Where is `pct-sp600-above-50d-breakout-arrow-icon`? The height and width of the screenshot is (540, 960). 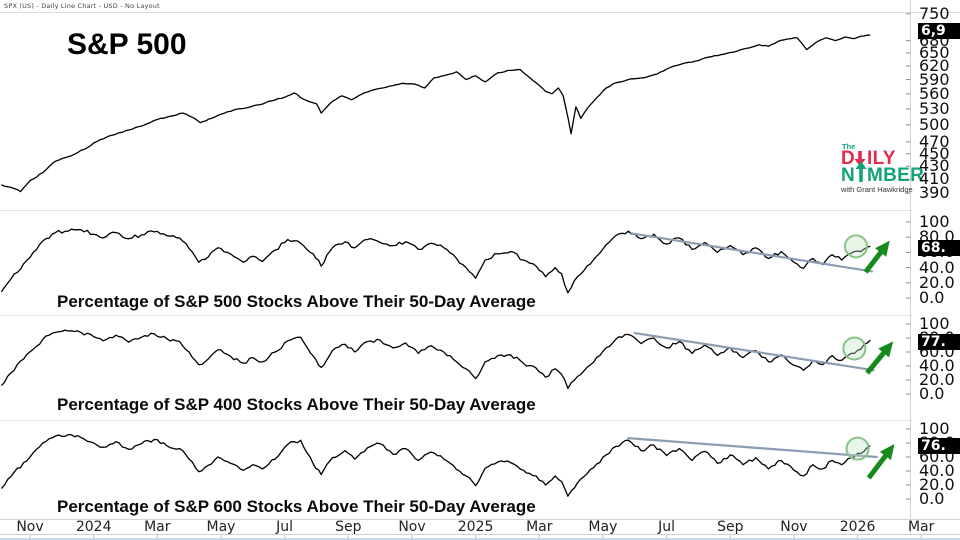 pct-sp600-above-50d-breakout-arrow-icon is located at coordinates (880, 462).